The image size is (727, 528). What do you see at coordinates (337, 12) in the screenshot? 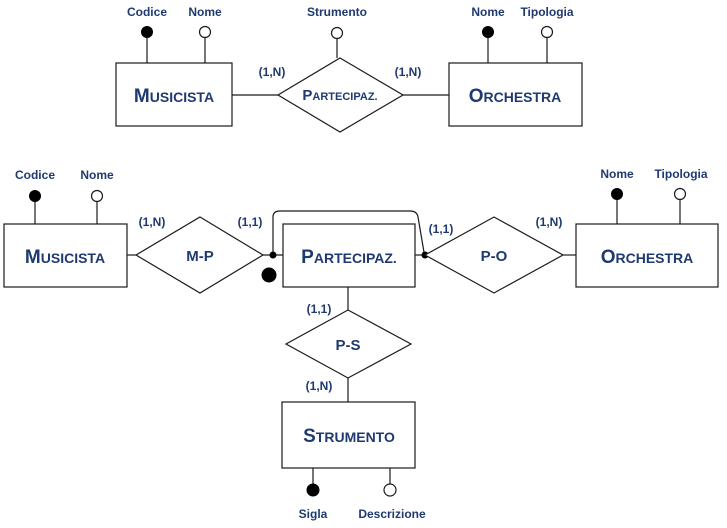
I see `attribute-label-strumento: Strumento` at bounding box center [337, 12].